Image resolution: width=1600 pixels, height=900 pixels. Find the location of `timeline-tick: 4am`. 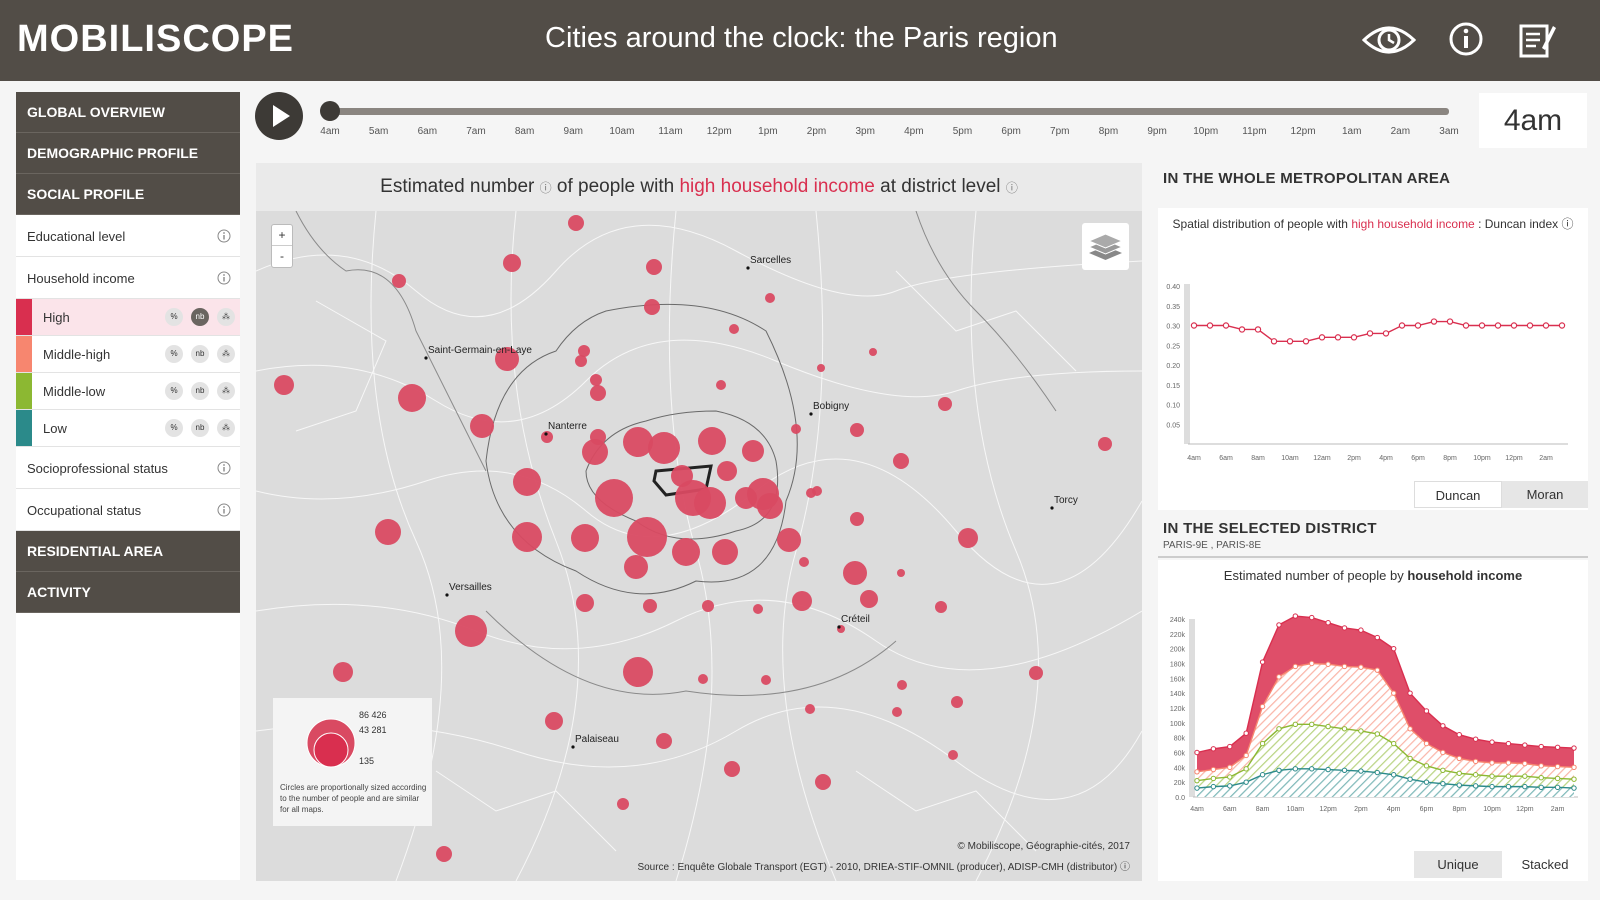

timeline-tick: 4am is located at coordinates (330, 131).